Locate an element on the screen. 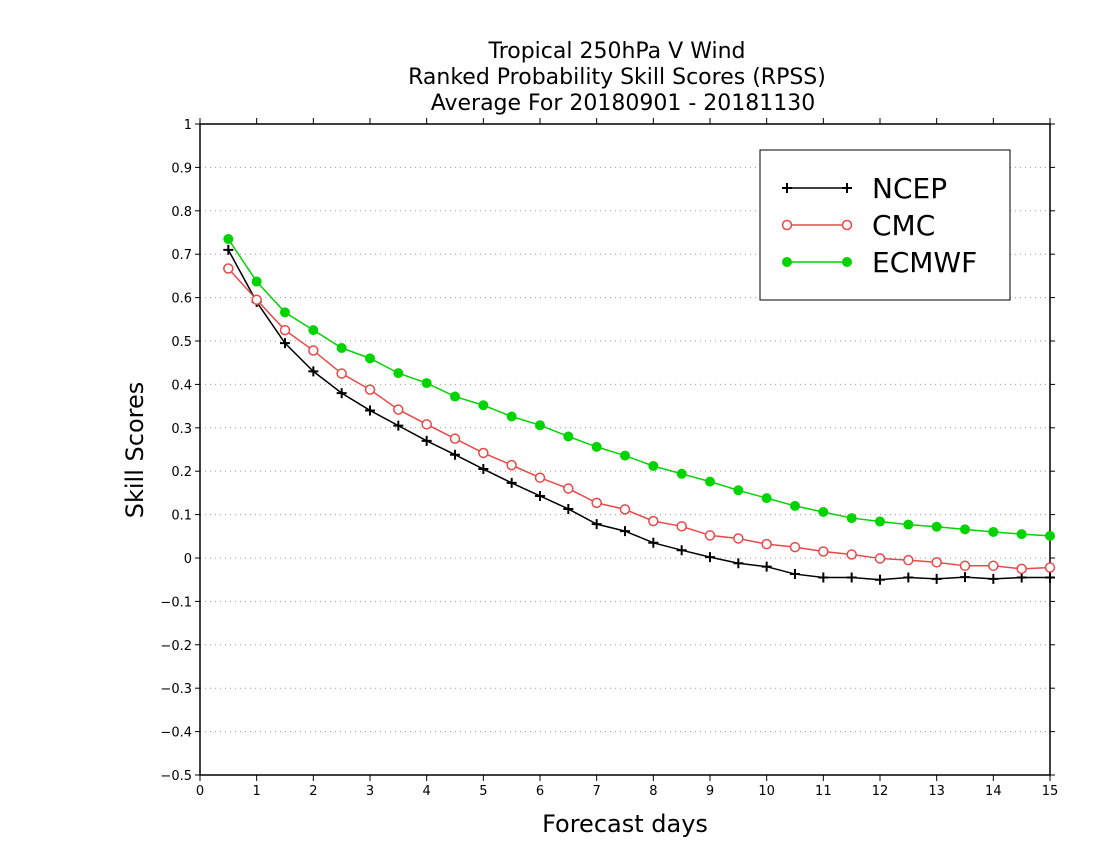 This screenshot has width=1100, height=850. y-tick-label: 0.2 is located at coordinates (181, 472).